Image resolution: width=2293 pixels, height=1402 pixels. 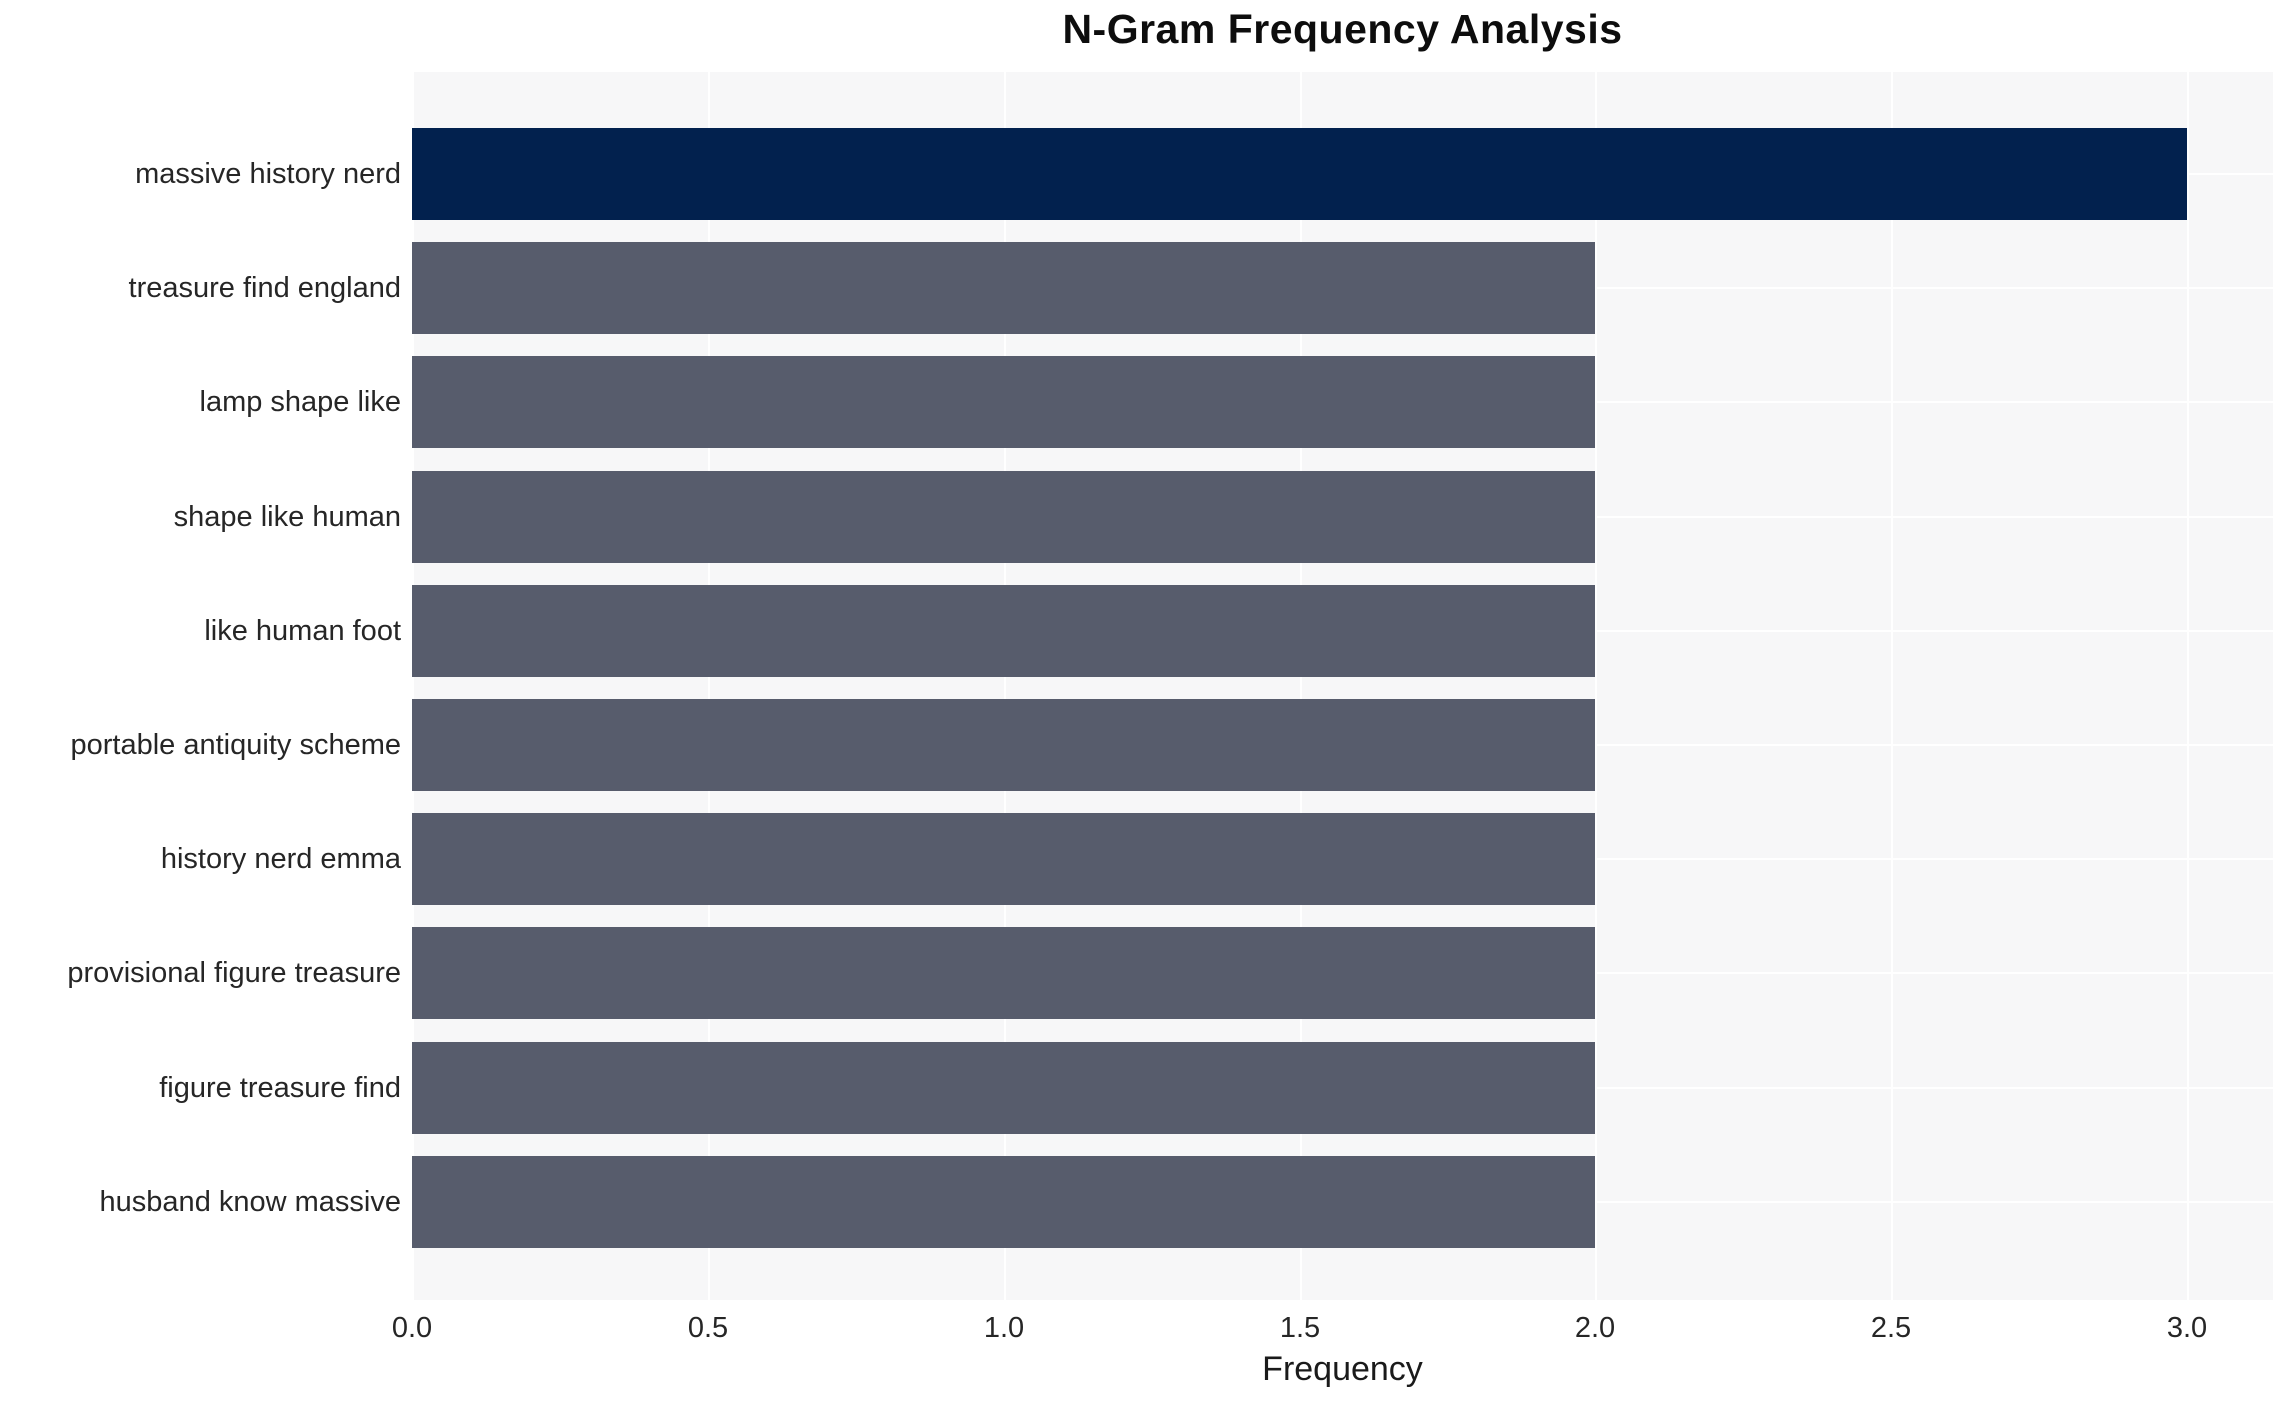 What do you see at coordinates (287, 517) in the screenshot?
I see `y-tick-label: shape like human` at bounding box center [287, 517].